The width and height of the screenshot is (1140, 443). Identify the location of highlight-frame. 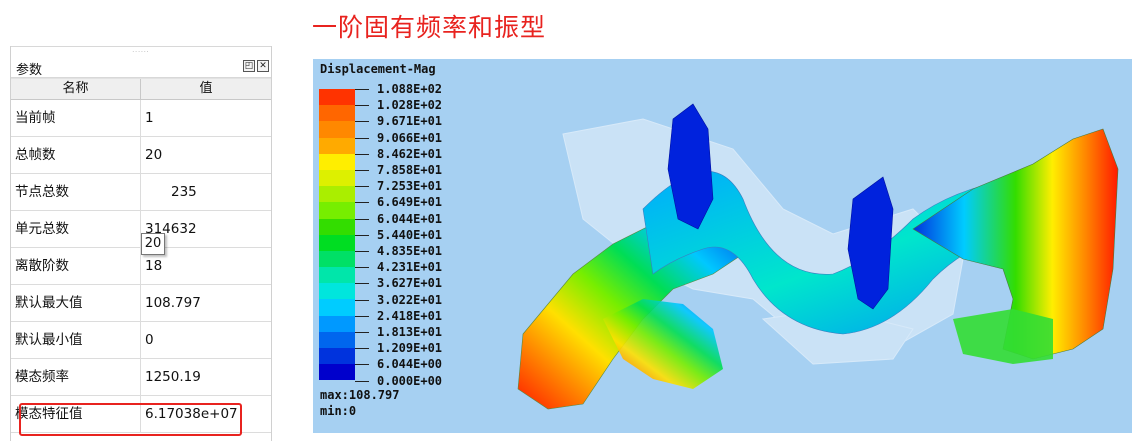
(130, 419).